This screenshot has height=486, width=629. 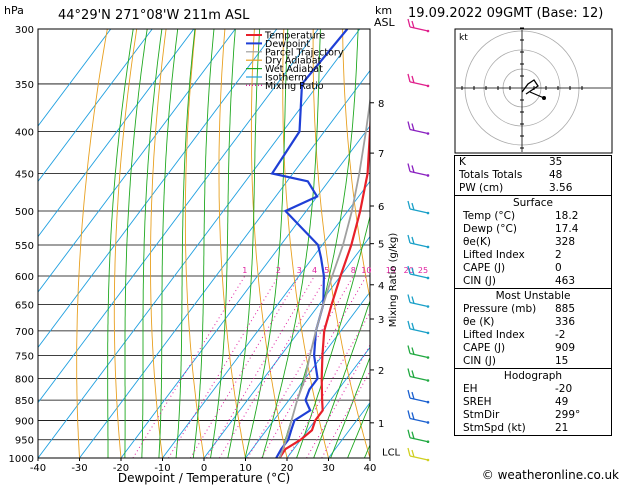 What do you see at coordinates (565, 281) in the screenshot?
I see `surface-value: 463` at bounding box center [565, 281].